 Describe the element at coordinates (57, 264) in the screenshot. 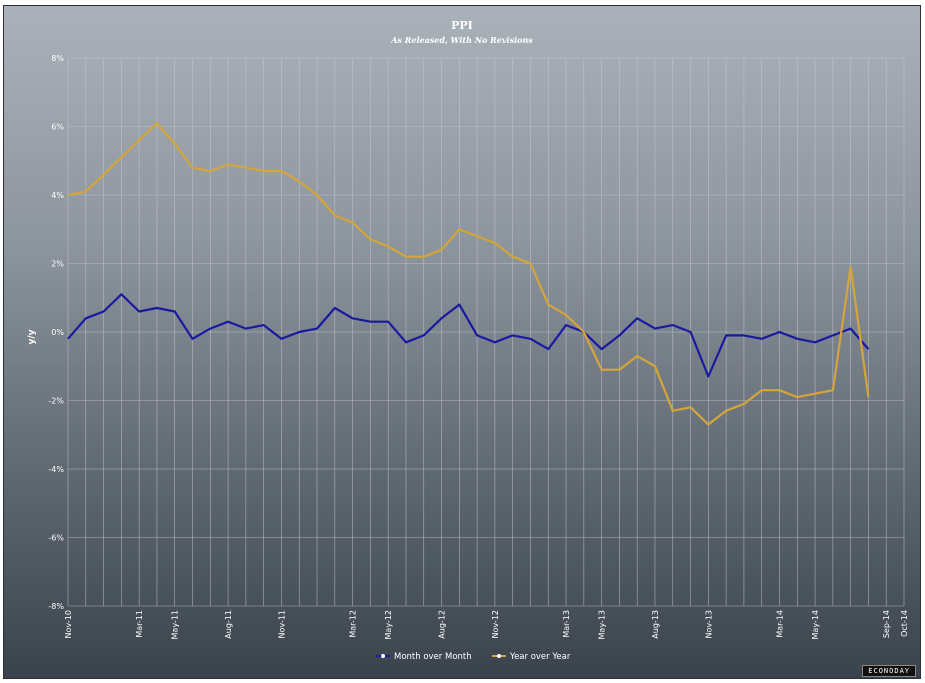

I see `y-tick-label: 2%` at that location.